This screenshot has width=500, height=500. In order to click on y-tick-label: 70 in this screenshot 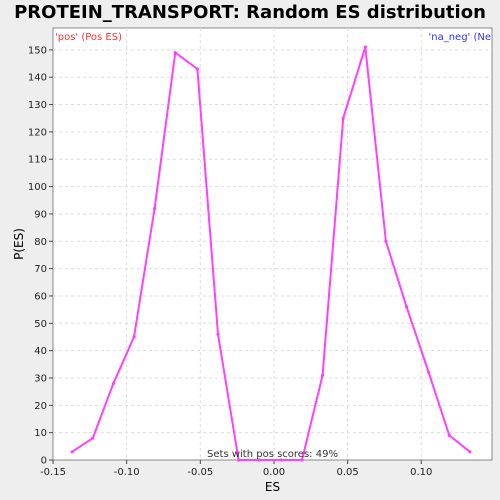, I will do `click(40, 269)`.